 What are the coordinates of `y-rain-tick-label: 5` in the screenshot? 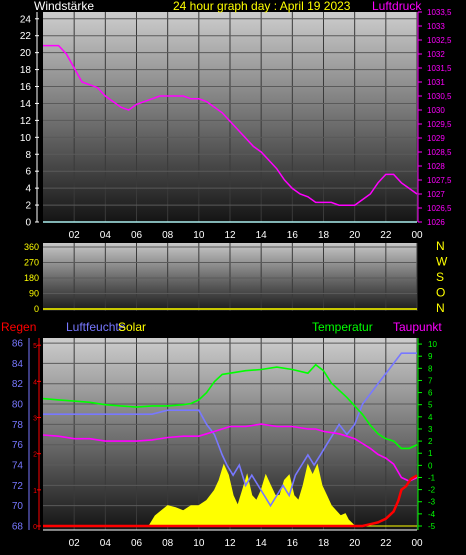 It's located at (35, 346).